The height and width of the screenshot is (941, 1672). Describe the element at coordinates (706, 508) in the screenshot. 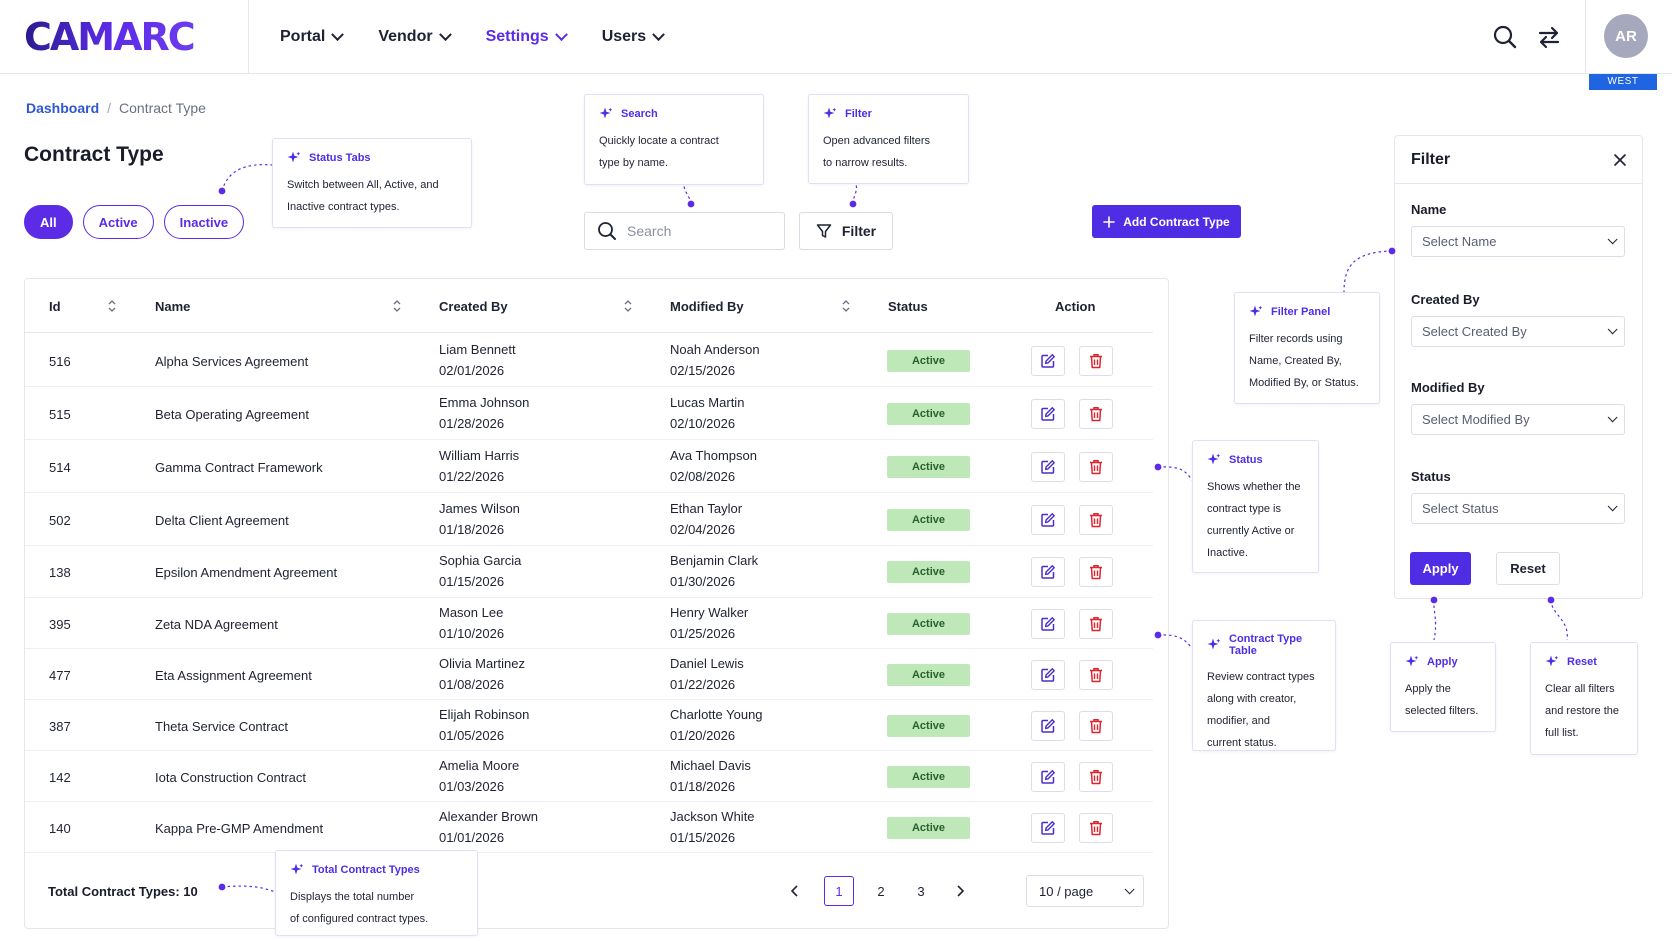

I see `cell-modified-by: Ethan Taylor` at that location.